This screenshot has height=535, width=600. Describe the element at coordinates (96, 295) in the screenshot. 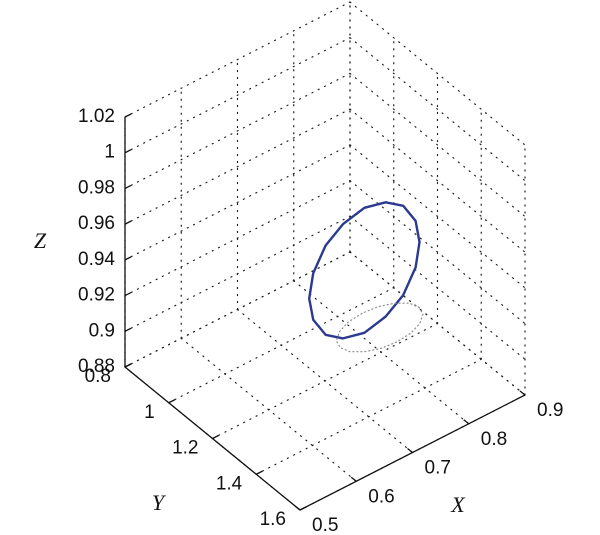

I see `z-tick-label: 0.92` at that location.